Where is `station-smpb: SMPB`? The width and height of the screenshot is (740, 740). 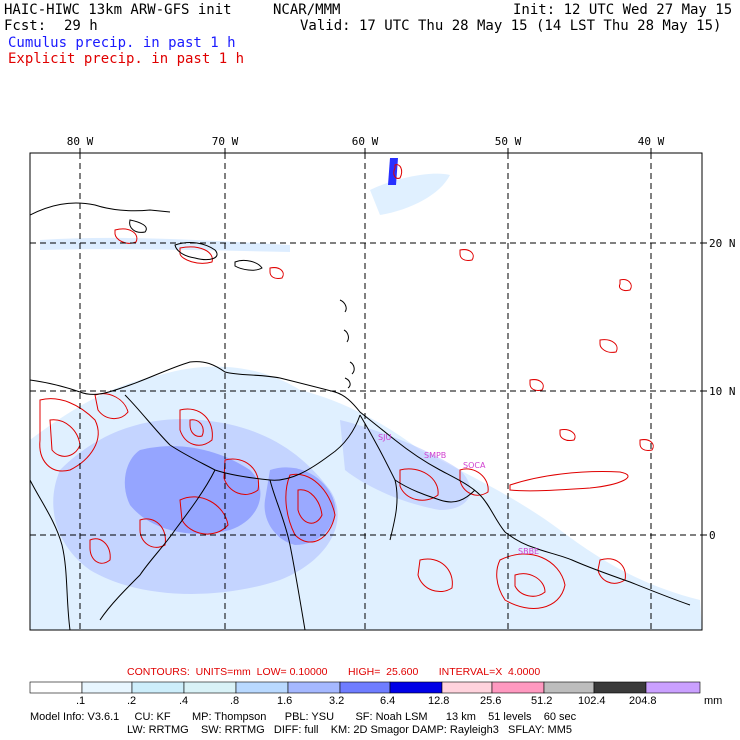 station-smpb: SMPB is located at coordinates (435, 455).